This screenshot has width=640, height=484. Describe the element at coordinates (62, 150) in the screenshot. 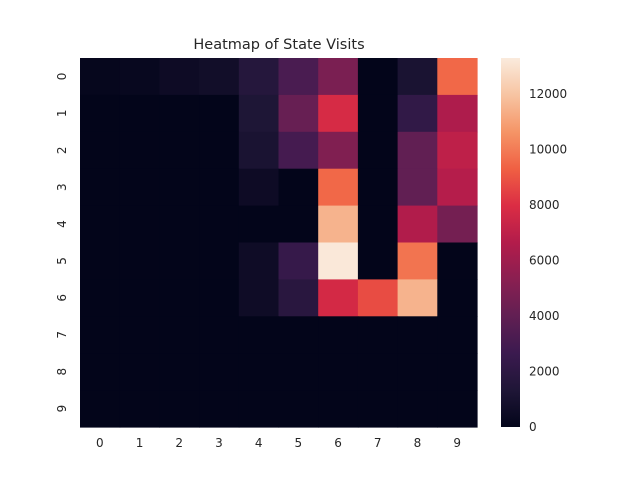

I see `y-tick-label: 2` at that location.